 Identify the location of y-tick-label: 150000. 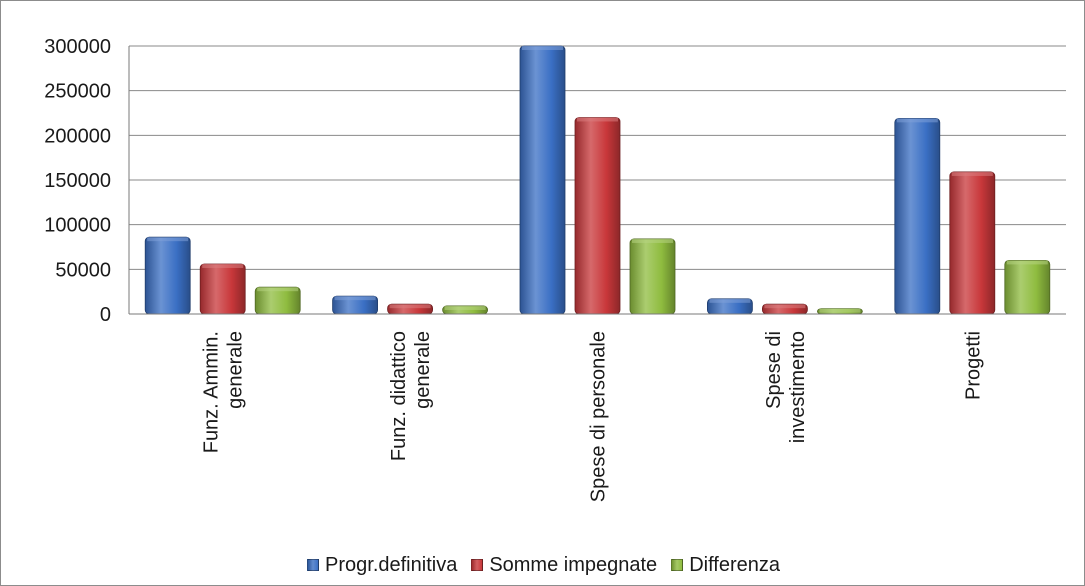
(77, 181).